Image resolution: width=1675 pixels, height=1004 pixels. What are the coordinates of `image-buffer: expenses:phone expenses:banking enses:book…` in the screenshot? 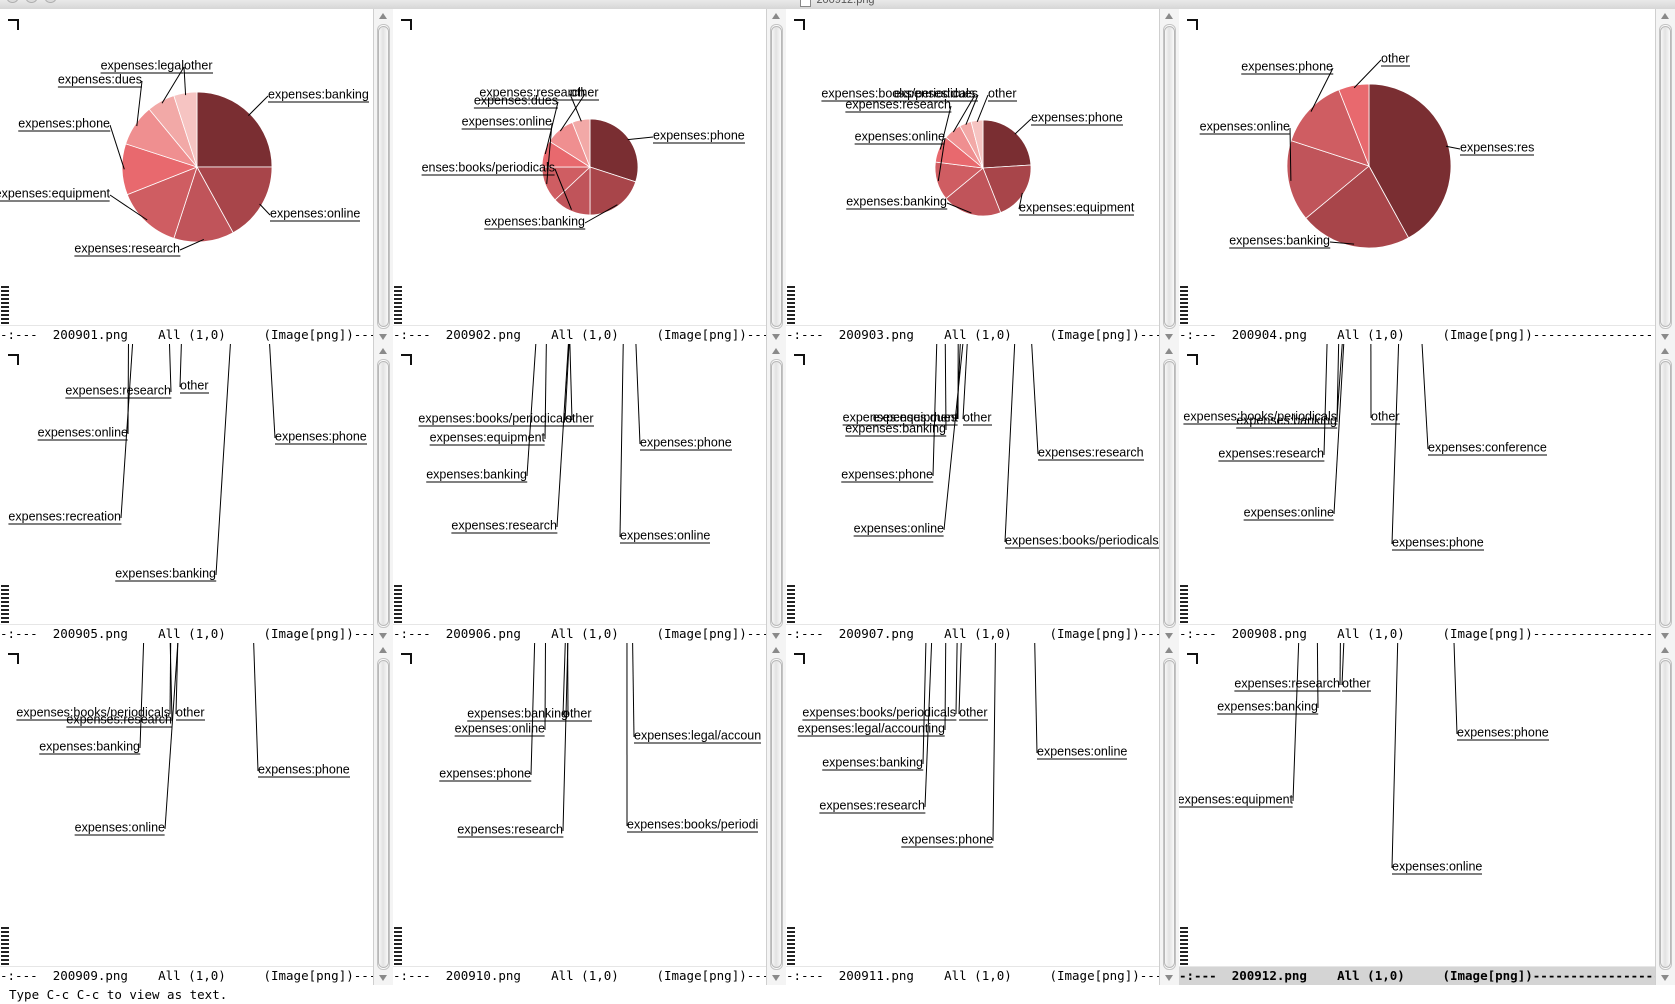 It's located at (589, 167).